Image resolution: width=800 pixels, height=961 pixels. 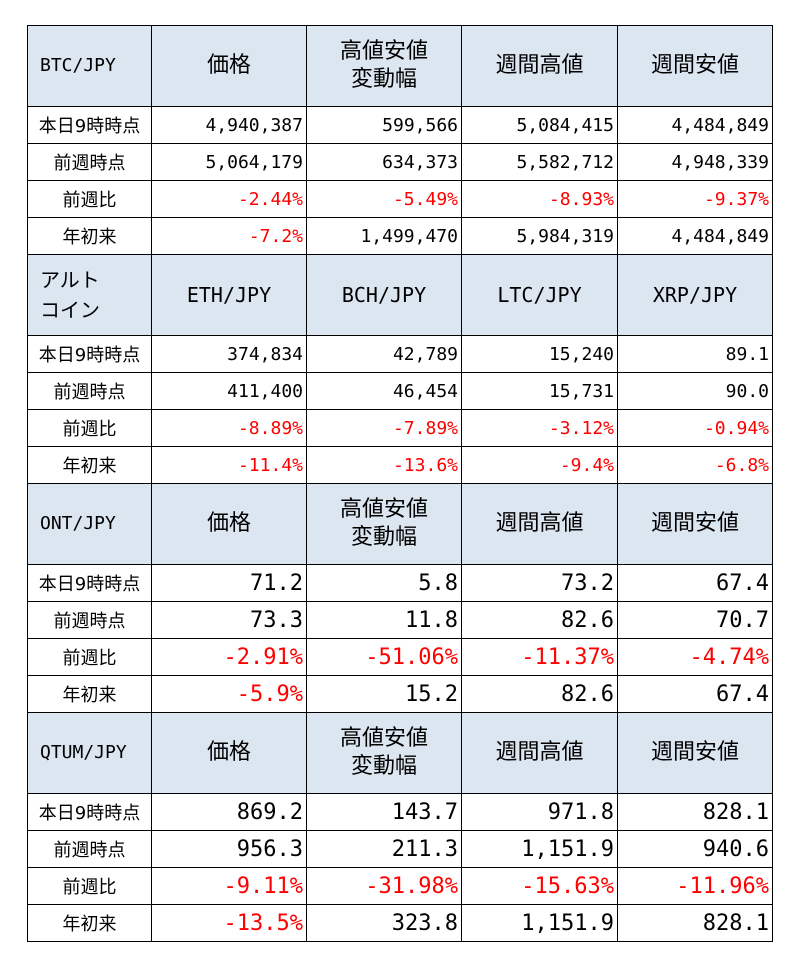 I want to click on value-cell: -0.94%, so click(x=695, y=428).